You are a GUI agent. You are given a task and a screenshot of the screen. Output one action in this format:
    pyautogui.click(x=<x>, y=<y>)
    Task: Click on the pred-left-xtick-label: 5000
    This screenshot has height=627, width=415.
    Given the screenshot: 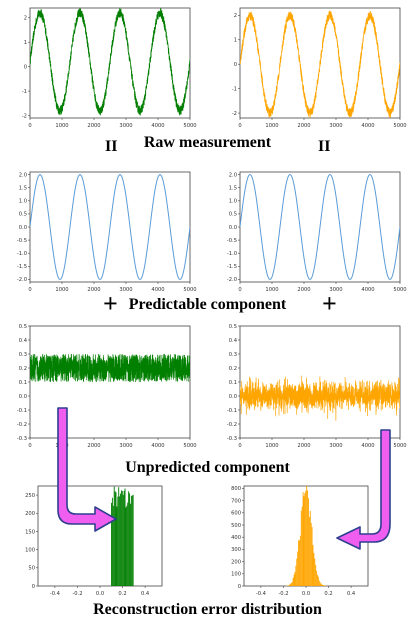 What is the action you would take?
    pyautogui.click(x=189, y=290)
    